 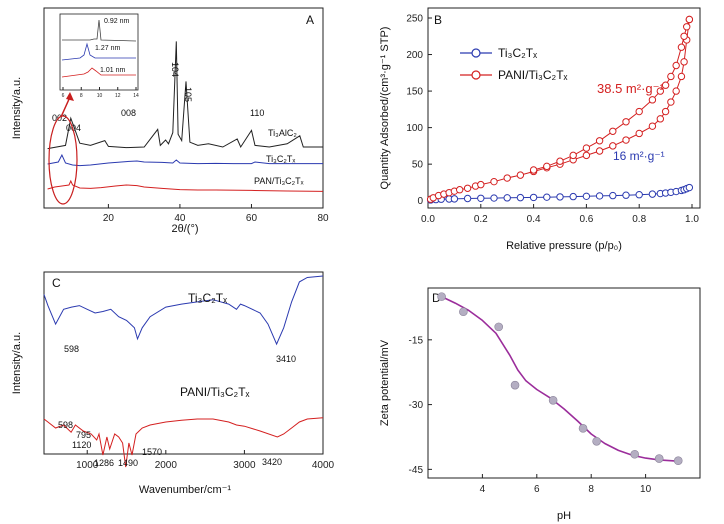 What do you see at coordinates (87, 465) in the screenshot?
I see `panel-c-x-tick-label: 1000` at bounding box center [87, 465].